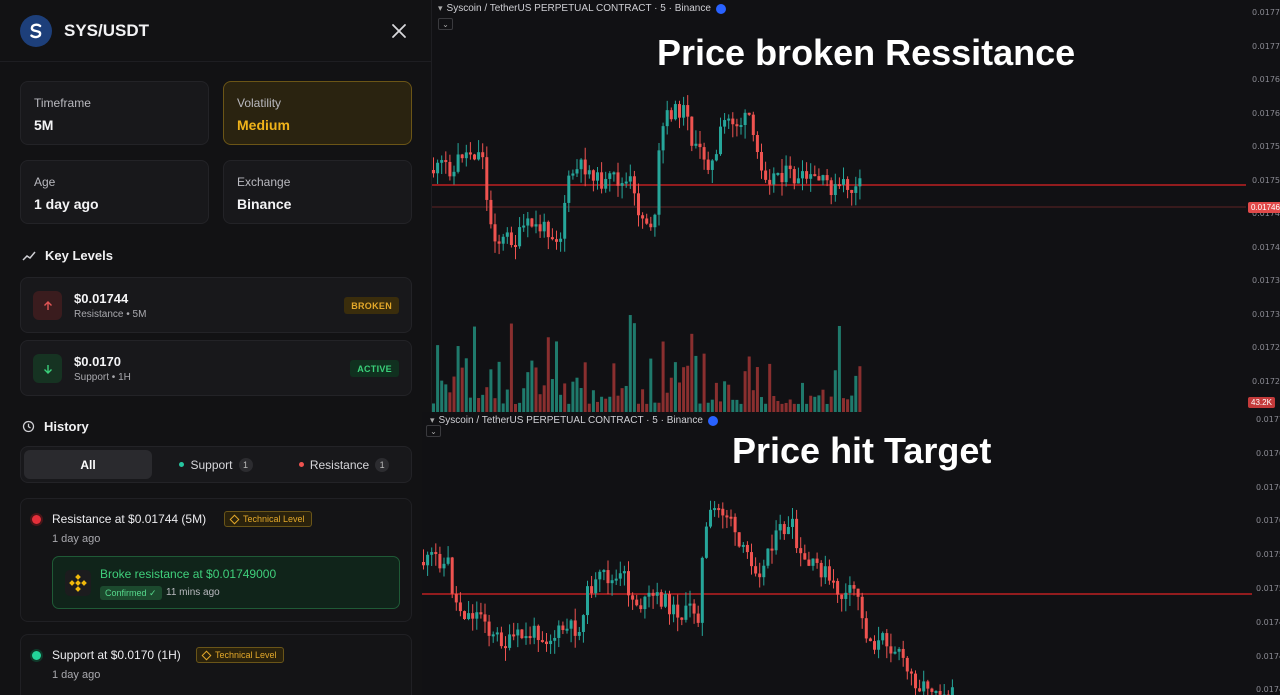  What do you see at coordinates (216, 368) in the screenshot?
I see `key-level-support: $0.0170 Support • 1H ACTIVE` at bounding box center [216, 368].